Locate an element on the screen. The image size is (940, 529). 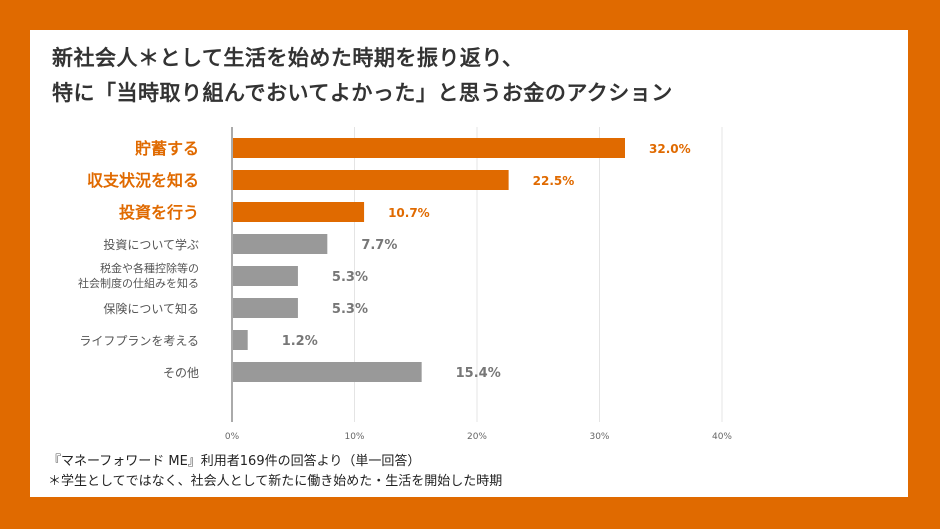
category-label: 収支状況を知る is located at coordinates (143, 180).